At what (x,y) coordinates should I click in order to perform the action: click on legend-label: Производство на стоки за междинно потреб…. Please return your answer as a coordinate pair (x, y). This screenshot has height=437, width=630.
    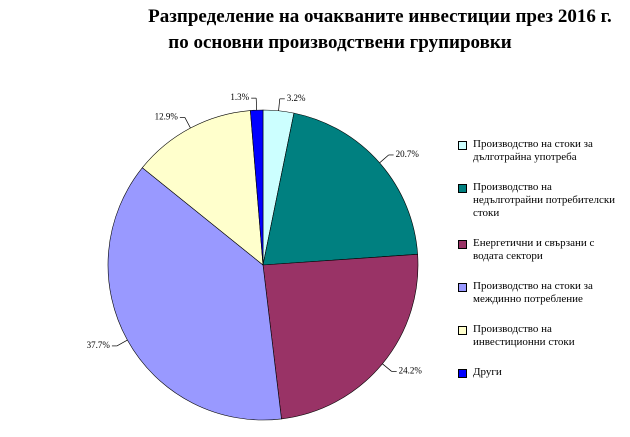
    Looking at the image, I should click on (533, 292).